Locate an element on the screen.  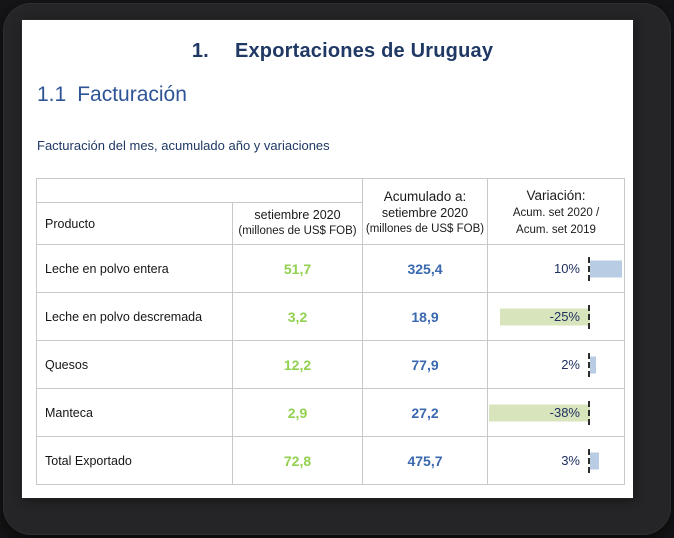
variation-label: 10% is located at coordinates (566, 268).